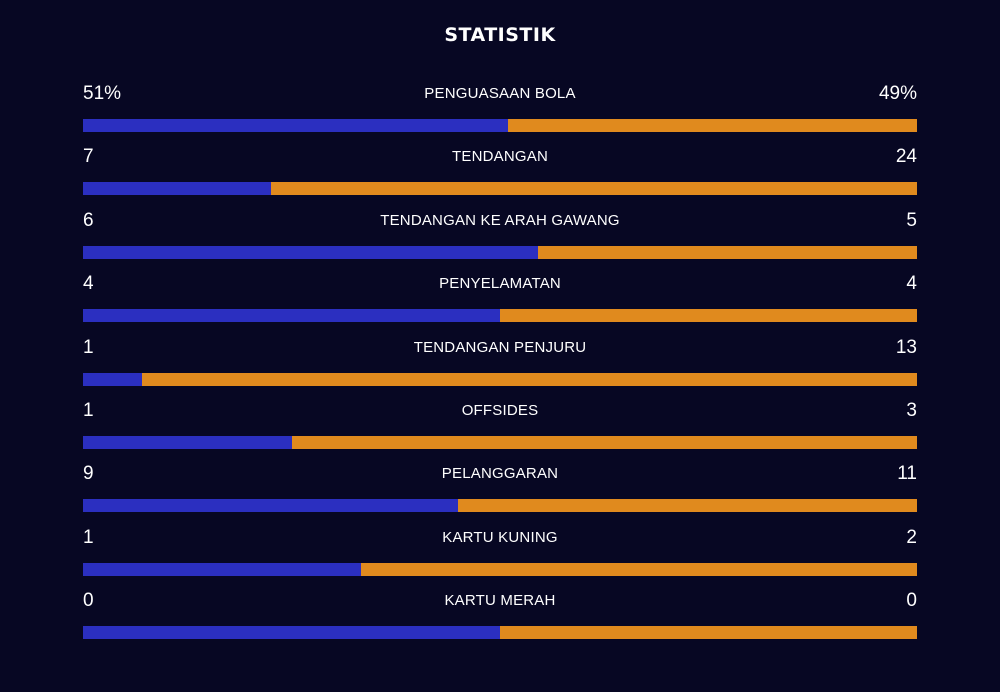  Describe the element at coordinates (500, 174) in the screenshot. I see `stat-row: 7 TENDANGAN 24` at that location.